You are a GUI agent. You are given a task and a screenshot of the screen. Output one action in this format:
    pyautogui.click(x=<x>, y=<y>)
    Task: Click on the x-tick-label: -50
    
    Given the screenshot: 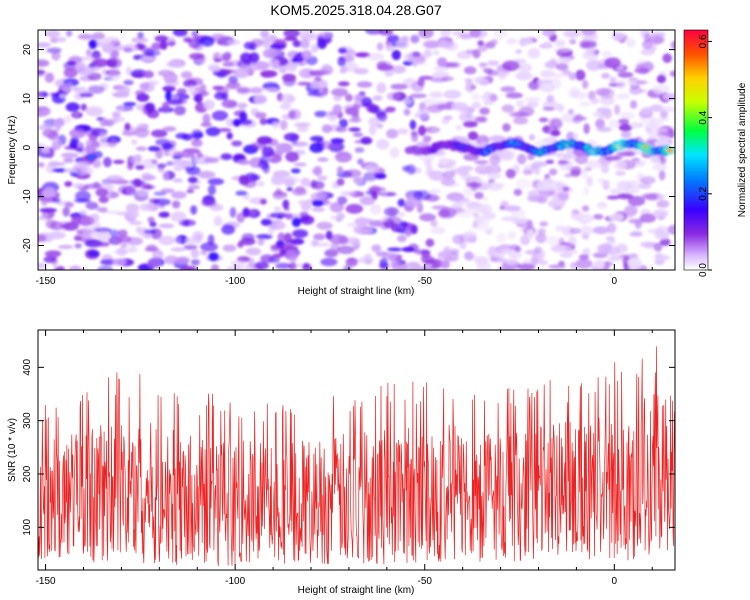 What is the action you would take?
    pyautogui.click(x=425, y=281)
    